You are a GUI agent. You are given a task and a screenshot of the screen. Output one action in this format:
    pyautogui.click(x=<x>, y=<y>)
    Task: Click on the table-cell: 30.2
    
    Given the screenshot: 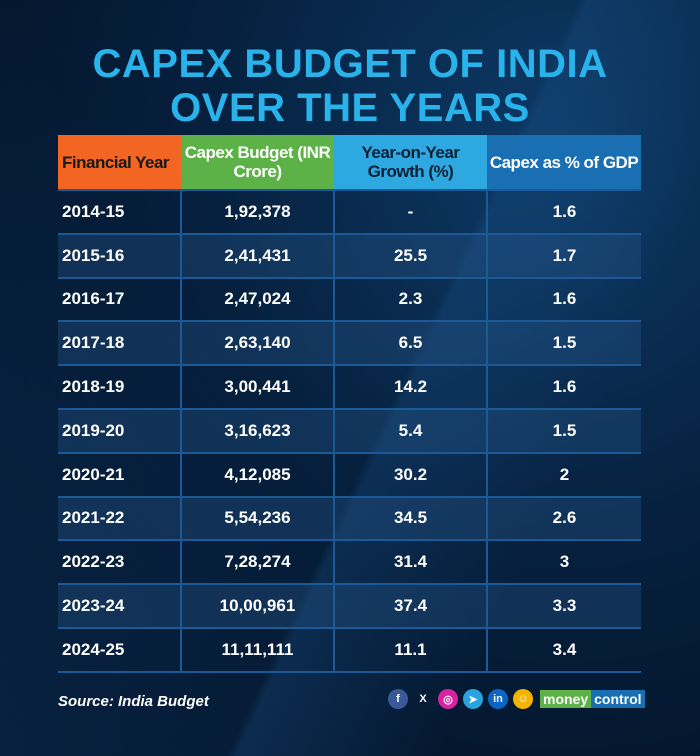 What is the action you would take?
    pyautogui.click(x=410, y=474)
    